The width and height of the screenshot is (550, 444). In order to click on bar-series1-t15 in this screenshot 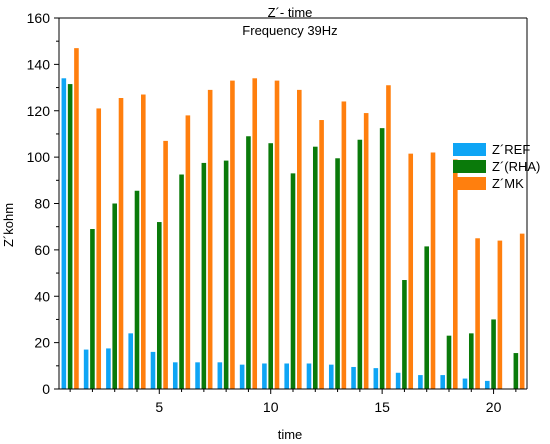, I will do `click(376, 378)`.